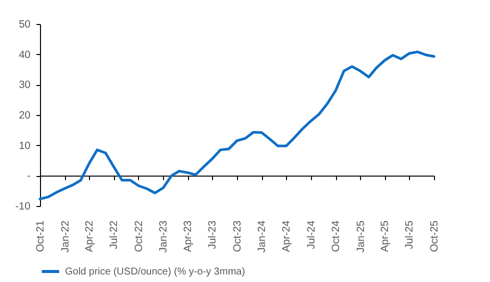 The height and width of the screenshot is (282, 490). Describe the element at coordinates (24, 116) in the screenshot. I see `y-tick-label: 20` at that location.